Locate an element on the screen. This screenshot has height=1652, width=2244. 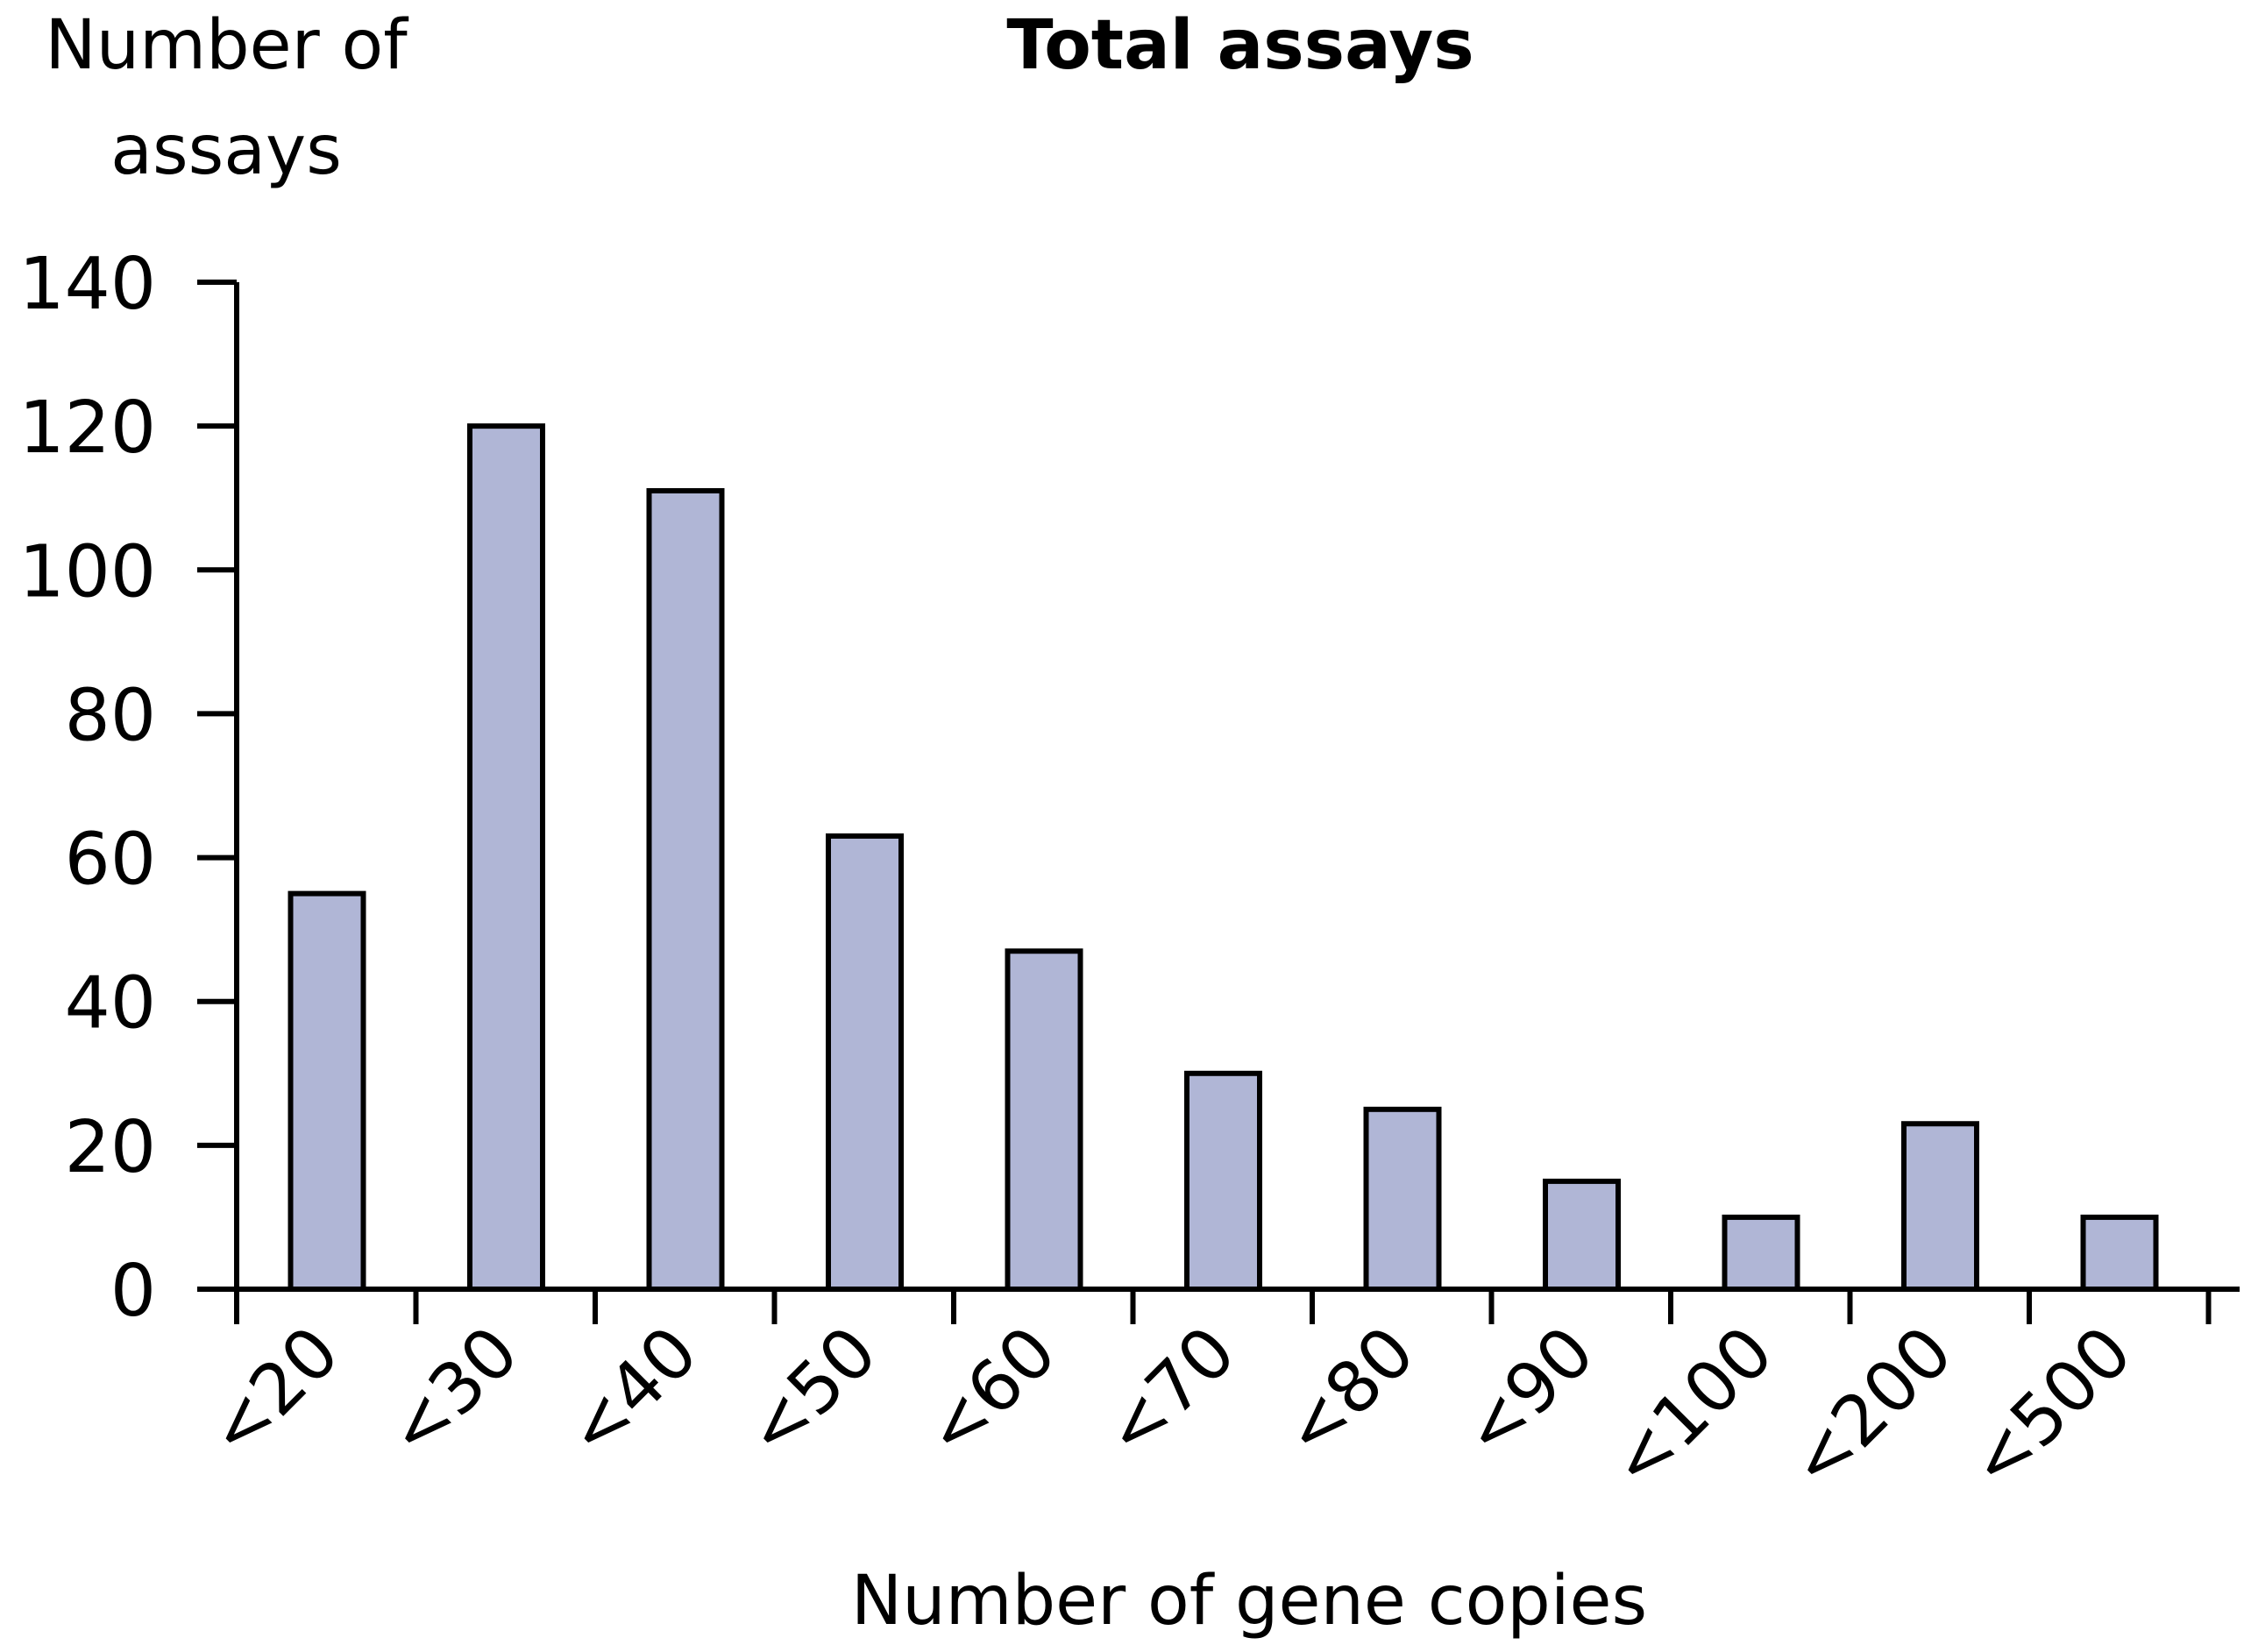
y-axis-label-line-1: Number of is located at coordinates (227, 45).